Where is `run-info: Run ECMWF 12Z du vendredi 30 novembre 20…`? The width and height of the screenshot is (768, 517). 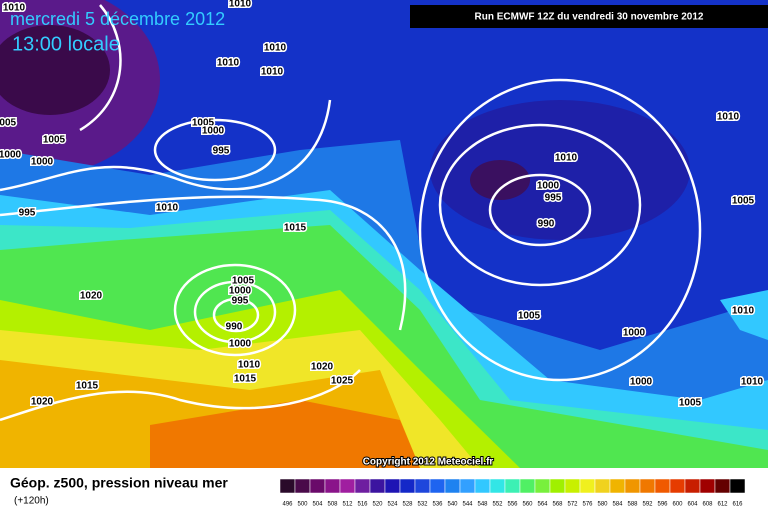
run-info: Run ECMWF 12Z du vendredi 30 novembre 20… is located at coordinates (589, 17).